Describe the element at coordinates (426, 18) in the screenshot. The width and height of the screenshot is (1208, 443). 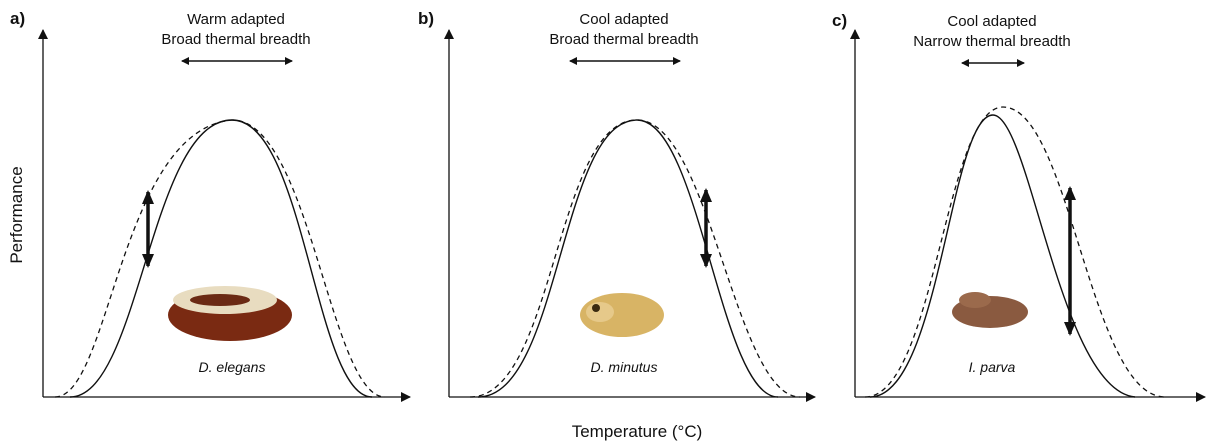
I see `panel-label: b)` at that location.